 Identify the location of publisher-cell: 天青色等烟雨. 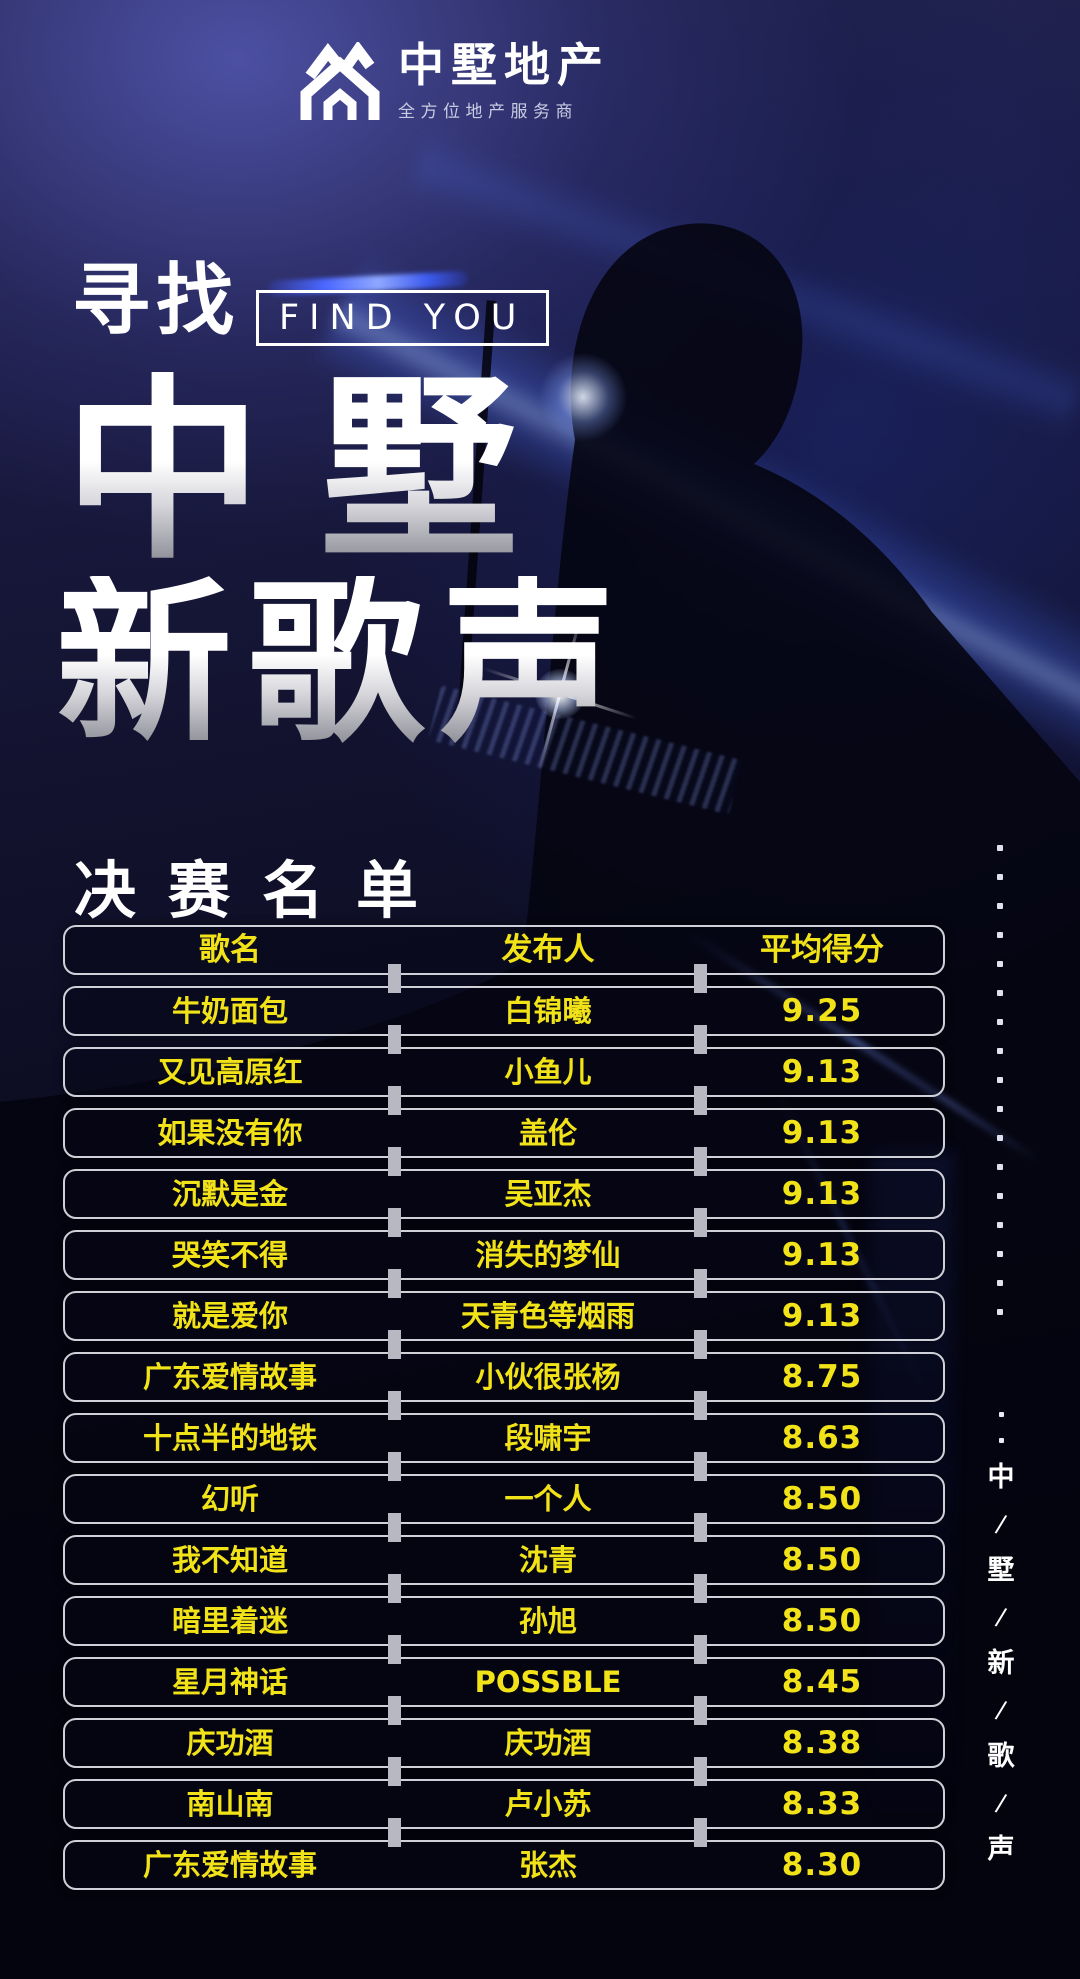
(547, 1315).